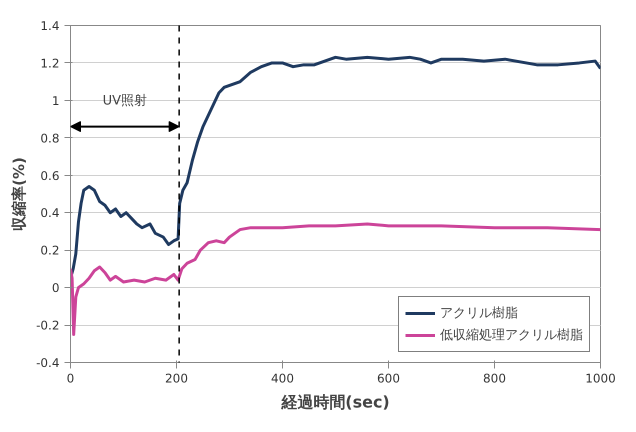 This screenshot has height=432, width=636. Describe the element at coordinates (56, 288) in the screenshot. I see `y-tick-label: 0` at that location.